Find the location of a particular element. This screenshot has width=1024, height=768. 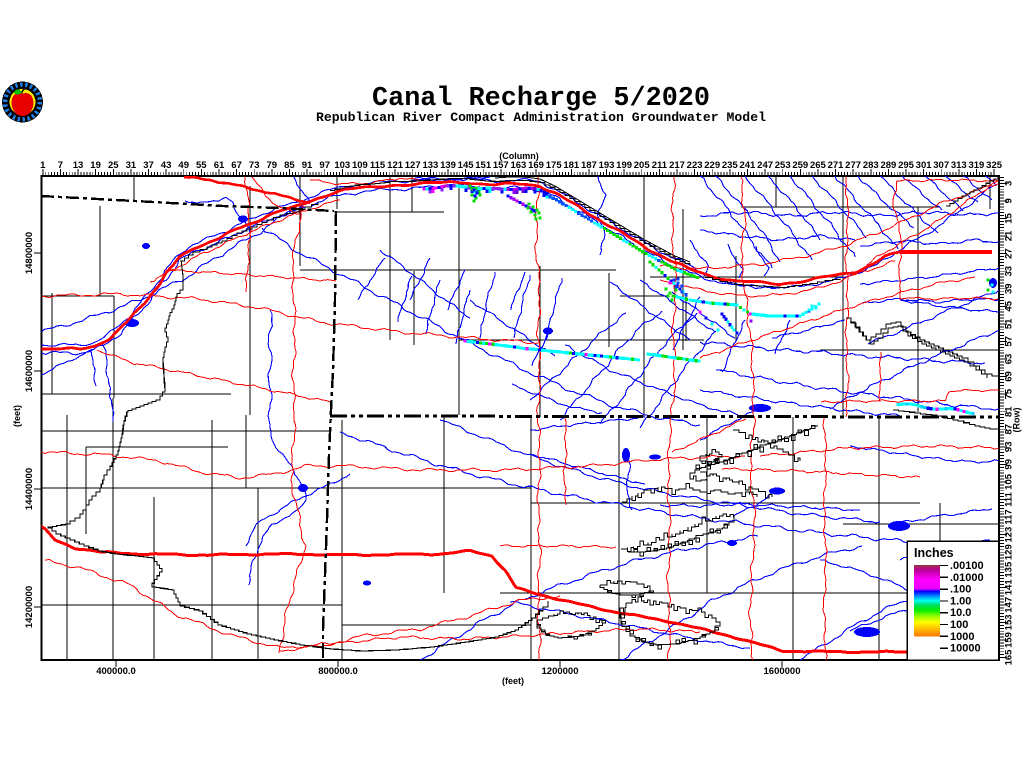

svg-text: 85 is located at coordinates (289, 165).